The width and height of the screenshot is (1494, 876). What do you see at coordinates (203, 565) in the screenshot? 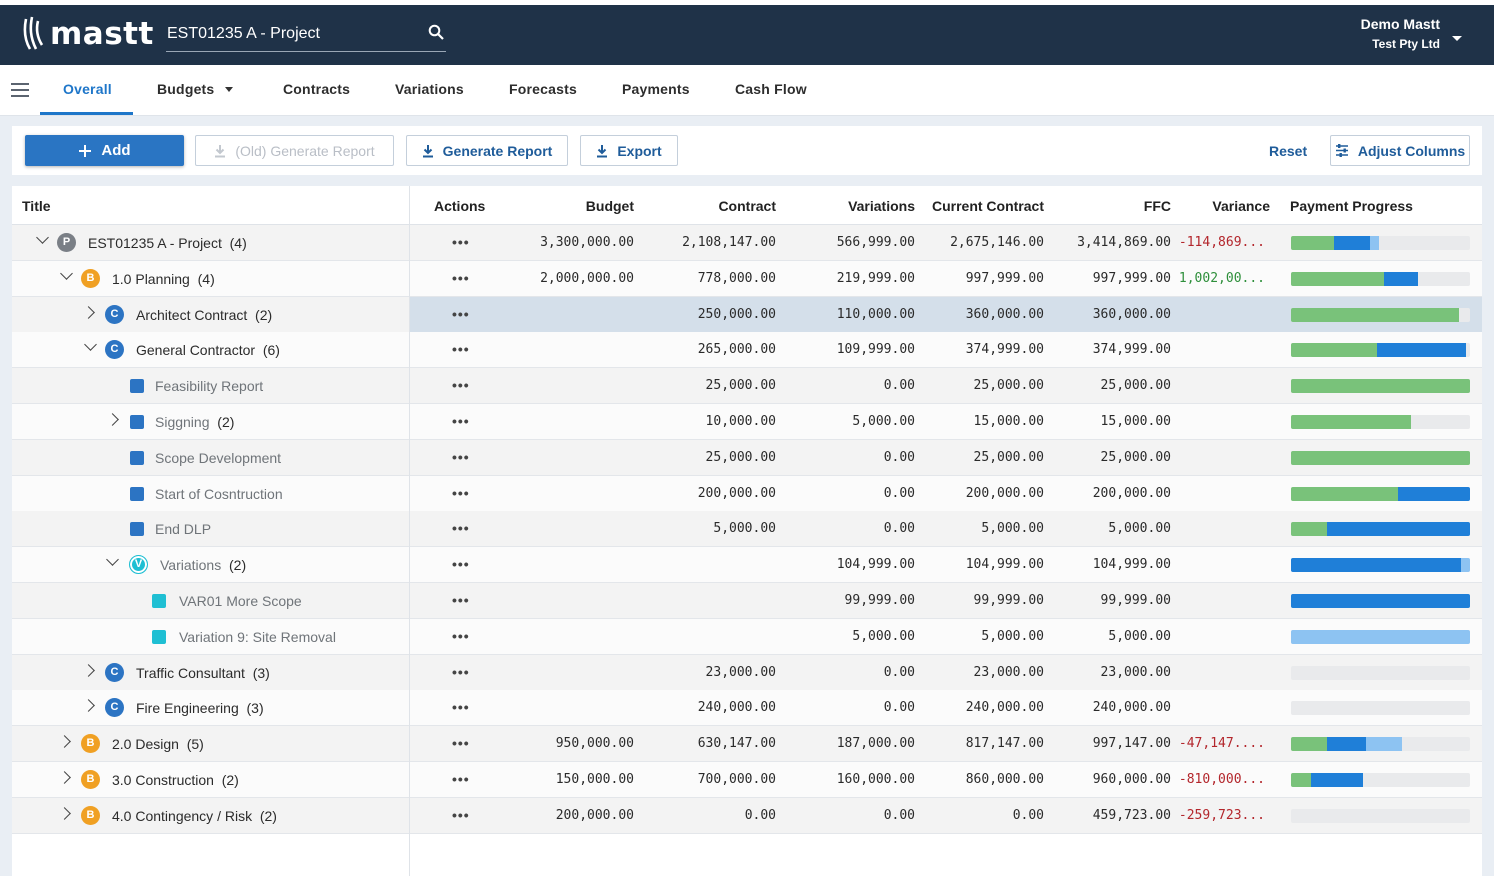
I see `row-title: Variations (2)` at bounding box center [203, 565].